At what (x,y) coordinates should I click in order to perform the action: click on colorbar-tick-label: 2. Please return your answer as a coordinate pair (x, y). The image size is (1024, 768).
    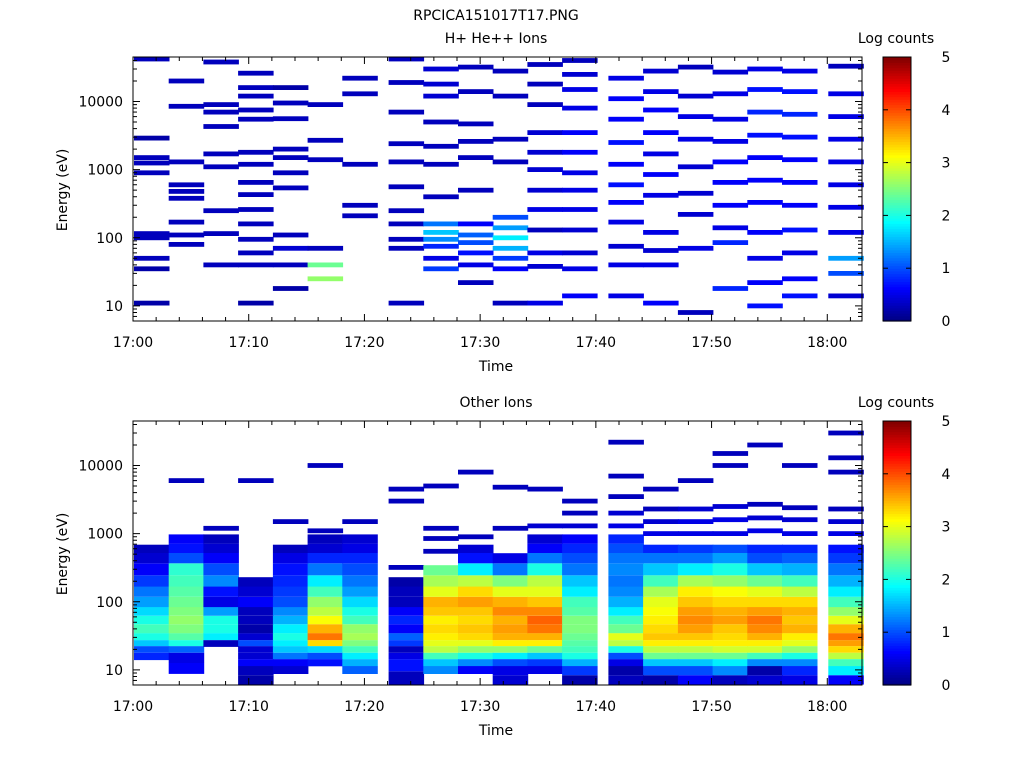
    Looking at the image, I should click on (946, 580).